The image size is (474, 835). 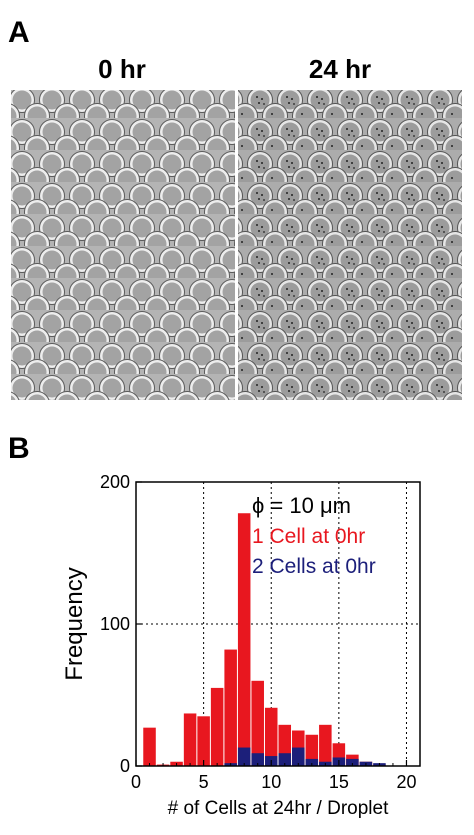 I want to click on panel-a-label: A, so click(x=19, y=32).